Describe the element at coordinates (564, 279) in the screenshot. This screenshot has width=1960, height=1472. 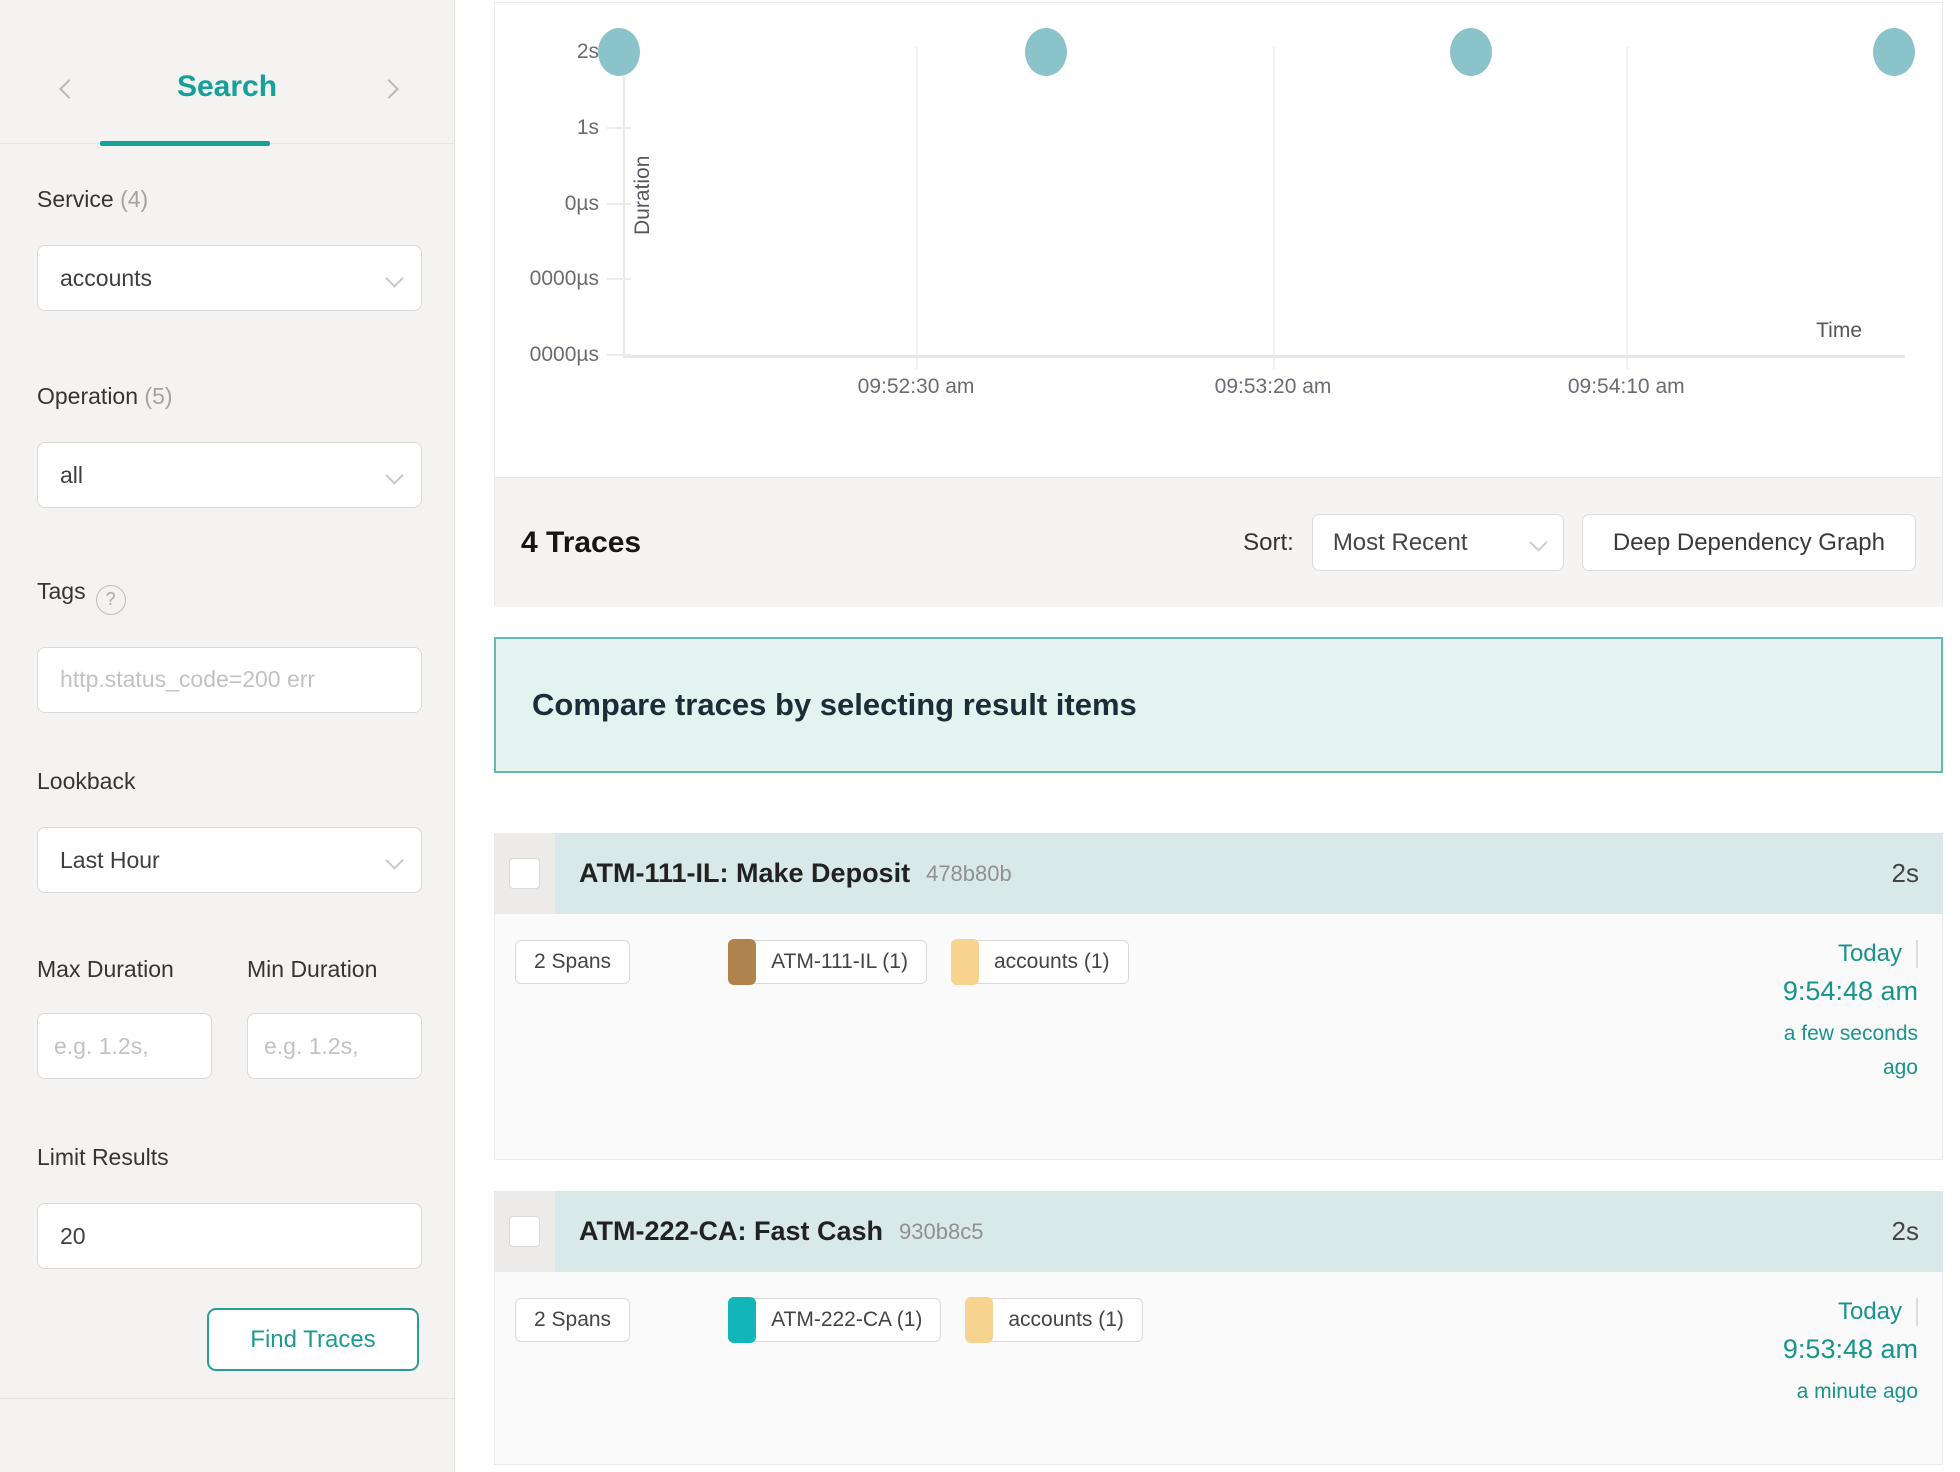
I see `y-tick-label: 0000µs` at that location.